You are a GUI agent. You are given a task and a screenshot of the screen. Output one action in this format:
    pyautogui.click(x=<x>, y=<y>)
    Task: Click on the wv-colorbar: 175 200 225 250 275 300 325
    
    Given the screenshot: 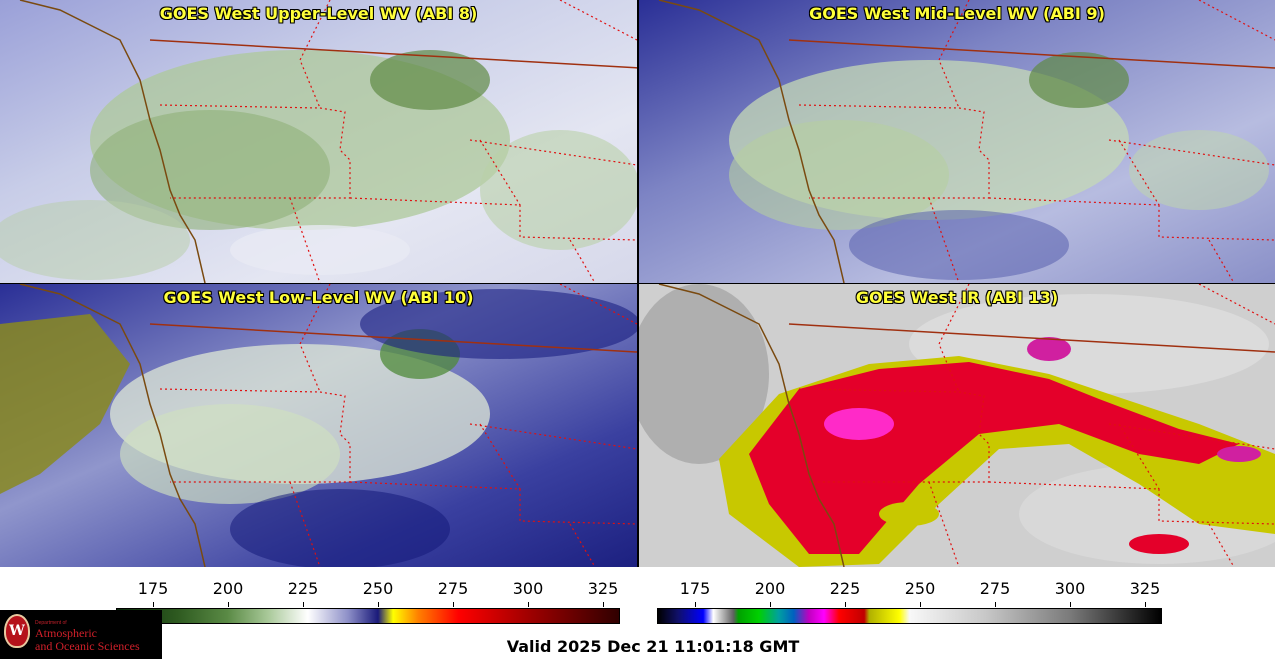 What is the action you would take?
    pyautogui.click(x=318, y=597)
    